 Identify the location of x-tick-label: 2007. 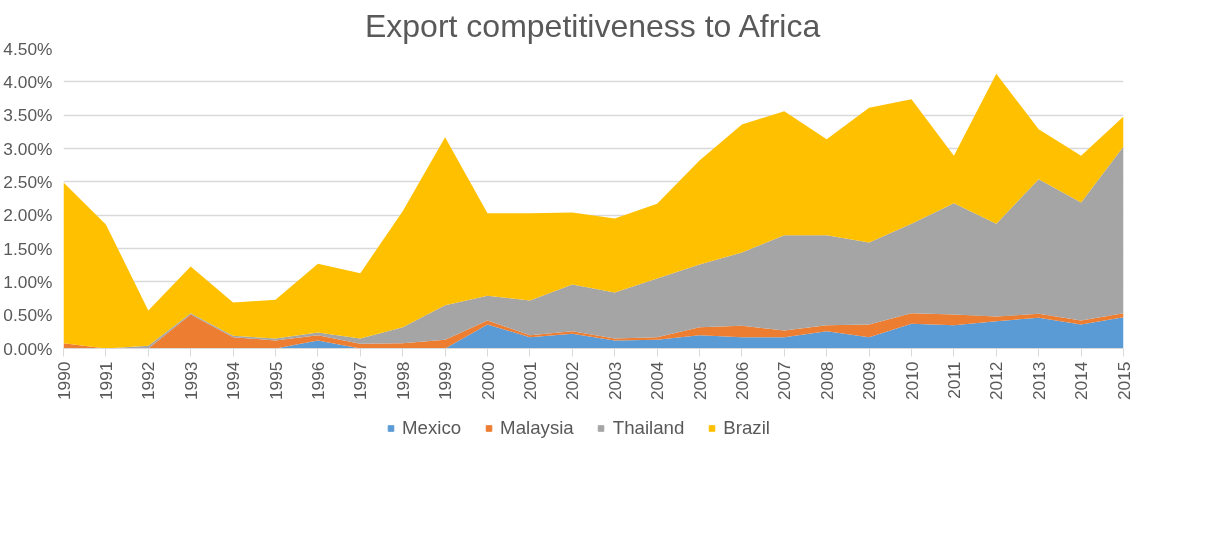
(784, 381).